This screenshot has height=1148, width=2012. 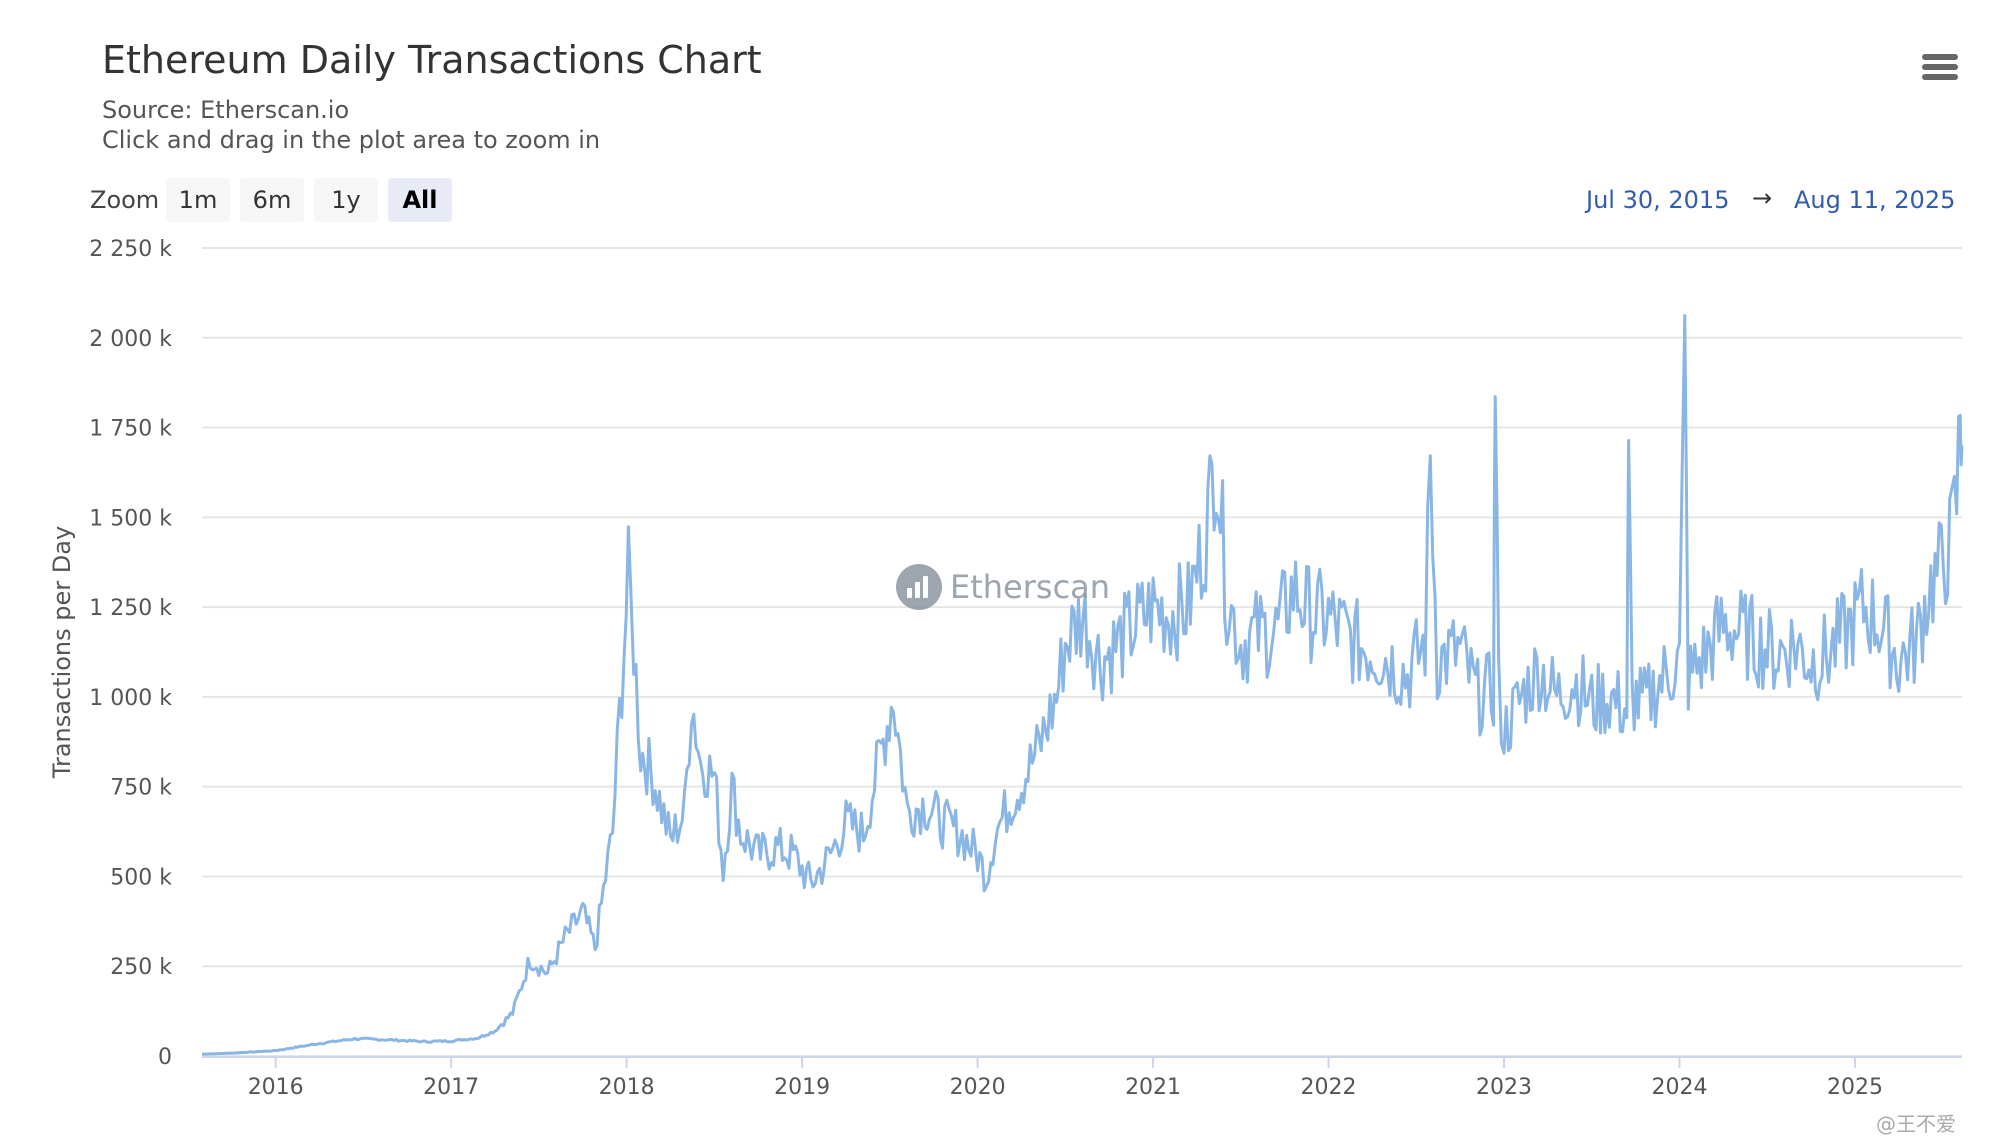 What do you see at coordinates (130, 698) in the screenshot?
I see `y-tick-label: 1 000 k` at bounding box center [130, 698].